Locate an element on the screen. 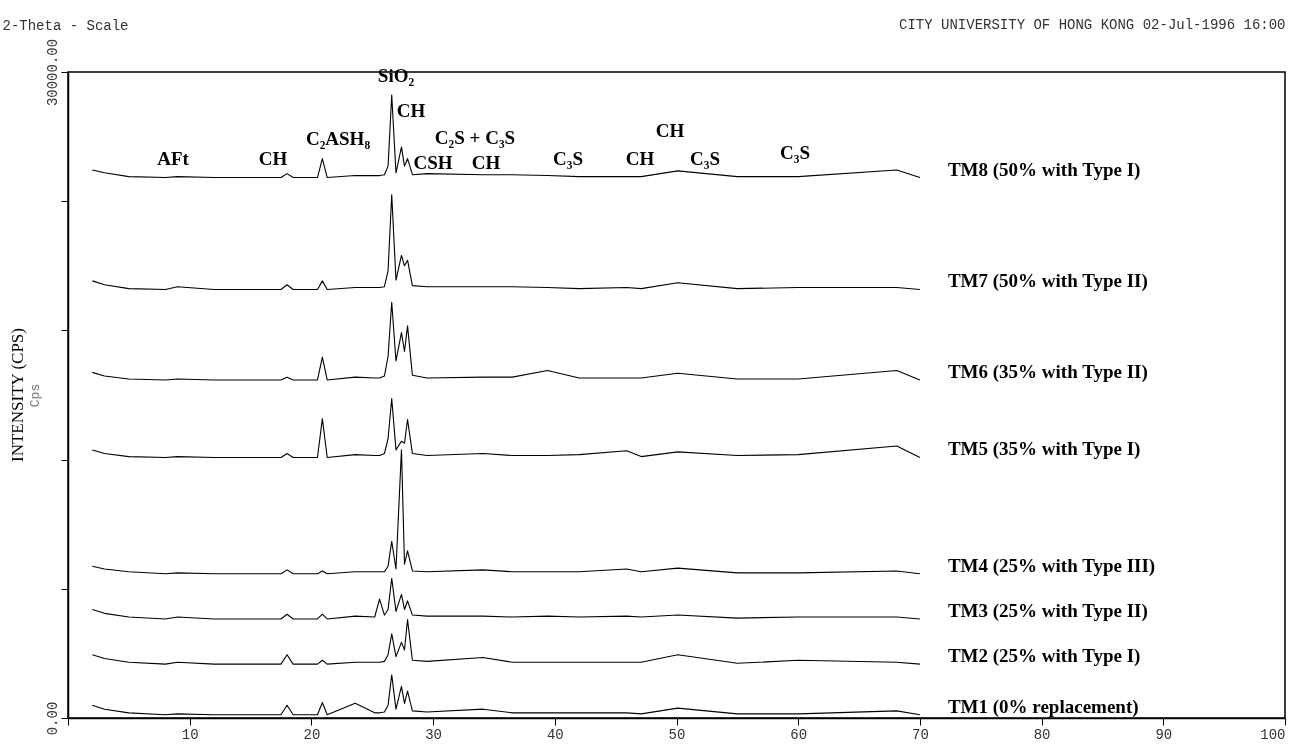 The height and width of the screenshot is (746, 1305). series-label: TM8 (50% with Type I) is located at coordinates (1044, 169).